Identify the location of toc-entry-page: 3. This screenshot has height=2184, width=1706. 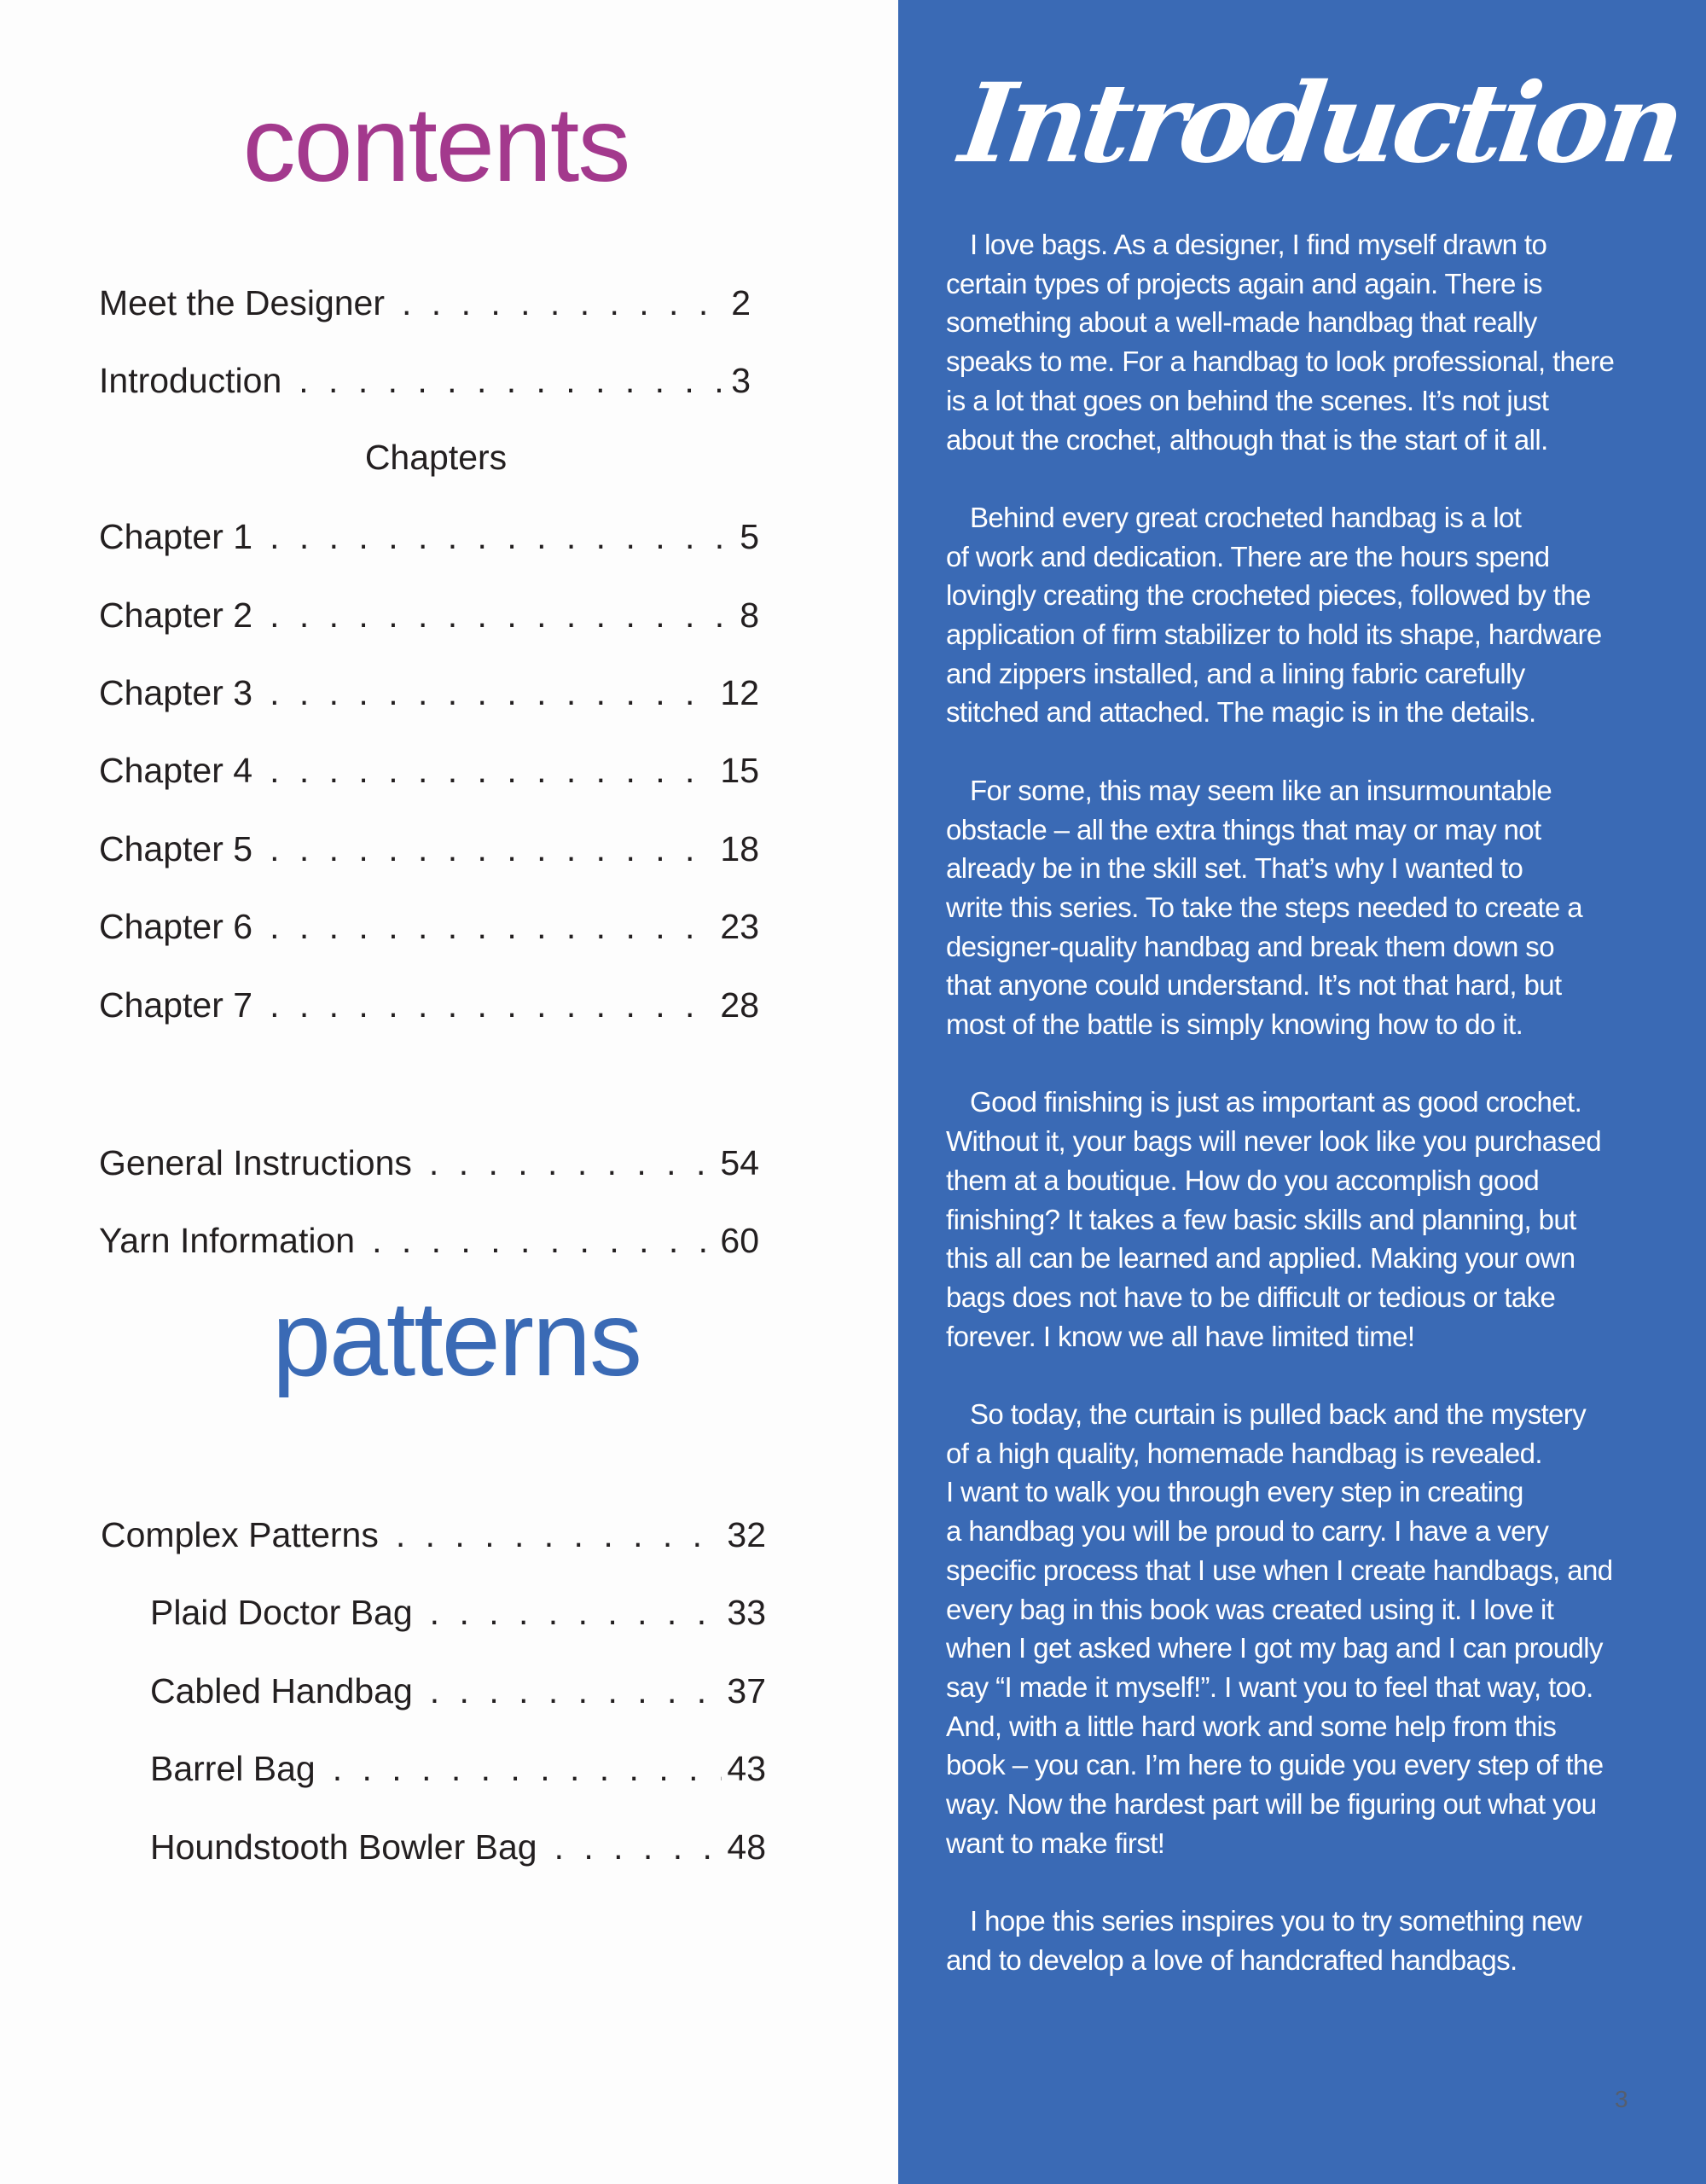
(741, 381).